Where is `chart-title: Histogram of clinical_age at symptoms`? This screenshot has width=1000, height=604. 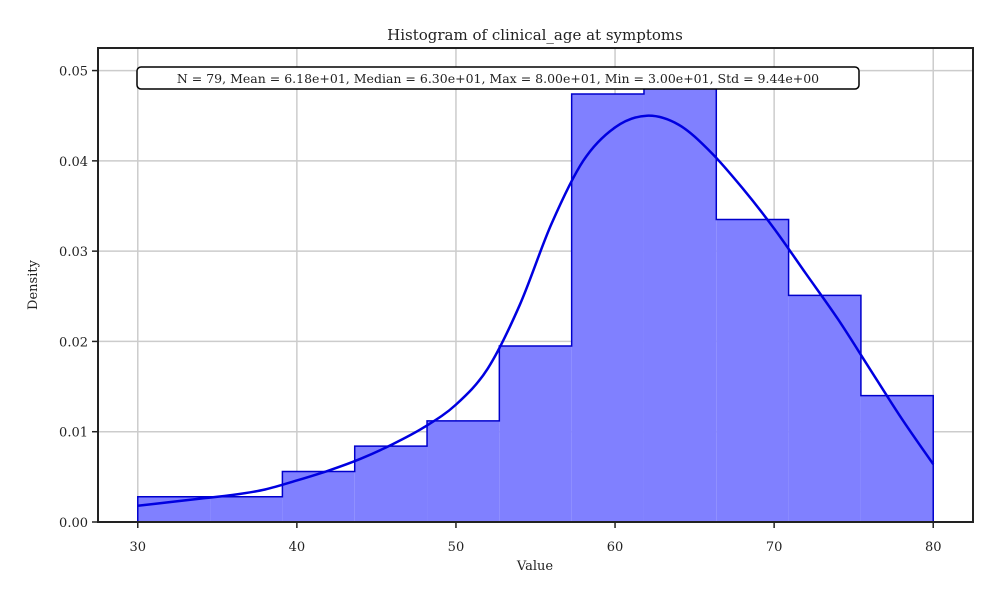 chart-title: Histogram of clinical_age at symptoms is located at coordinates (535, 35).